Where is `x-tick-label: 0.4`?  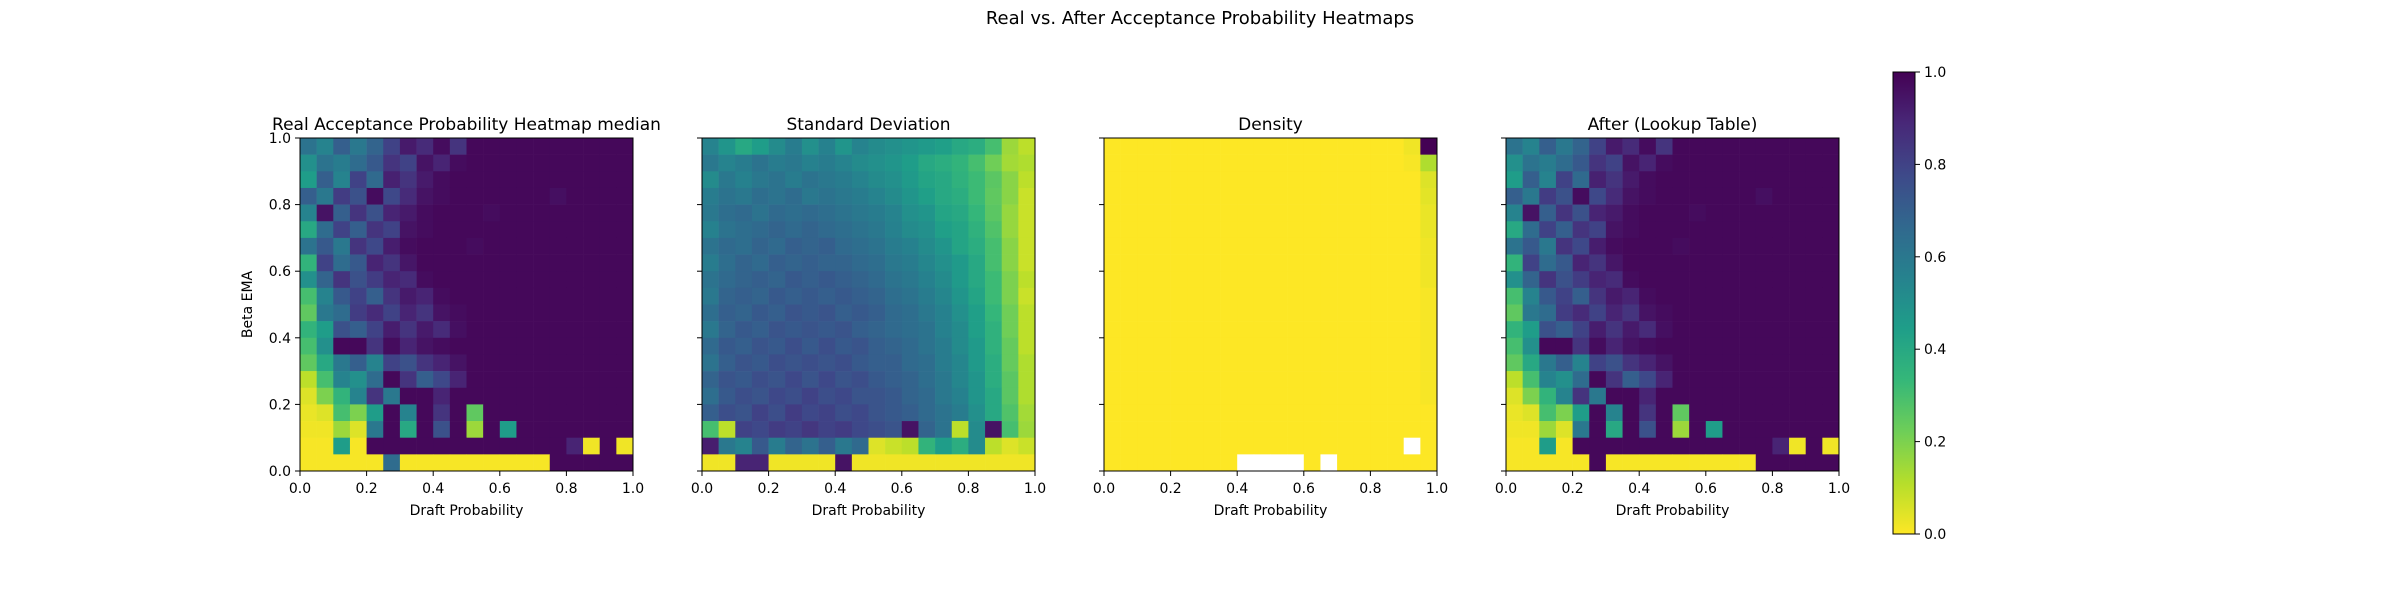 x-tick-label: 0.4 is located at coordinates (1237, 489).